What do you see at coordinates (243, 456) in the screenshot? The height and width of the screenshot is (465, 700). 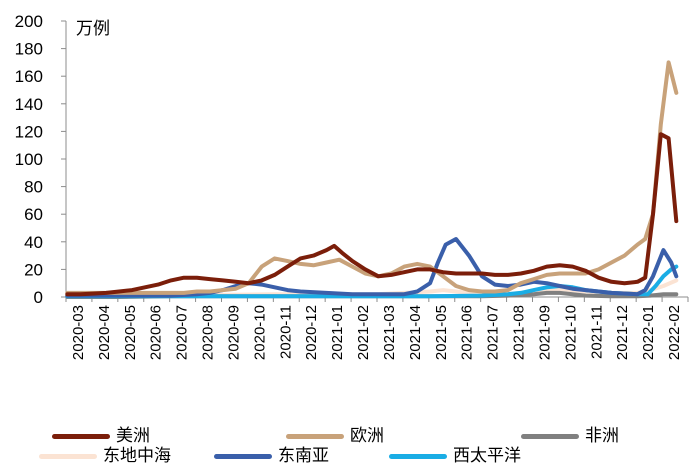 I see `southeast-asia-swatch-icon` at bounding box center [243, 456].